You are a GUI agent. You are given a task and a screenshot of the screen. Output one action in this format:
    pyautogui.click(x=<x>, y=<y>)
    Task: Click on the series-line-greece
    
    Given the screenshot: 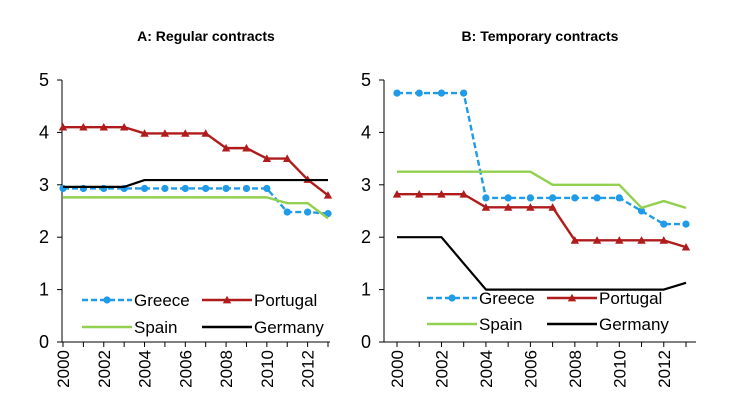 What is the action you would take?
    pyautogui.click(x=196, y=201)
    